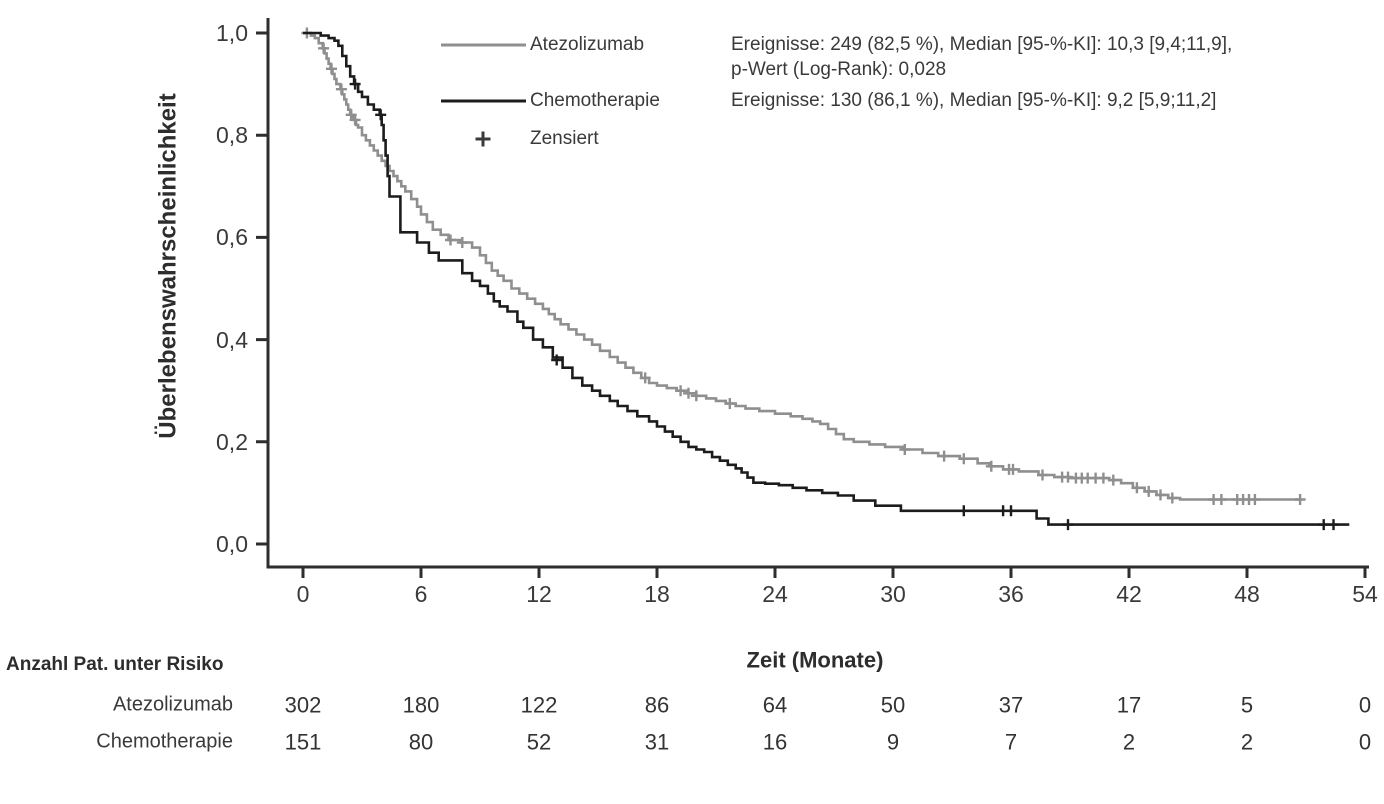 The height and width of the screenshot is (804, 1384). What do you see at coordinates (539, 594) in the screenshot?
I see `x-tick-label-12: 12` at bounding box center [539, 594].